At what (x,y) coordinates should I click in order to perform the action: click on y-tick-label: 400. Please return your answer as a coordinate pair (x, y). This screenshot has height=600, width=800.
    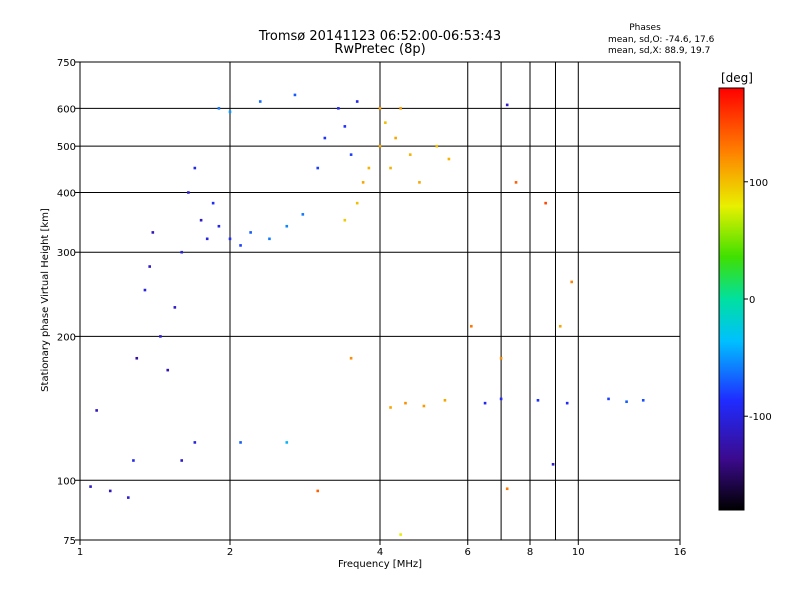
    Looking at the image, I should click on (66, 193).